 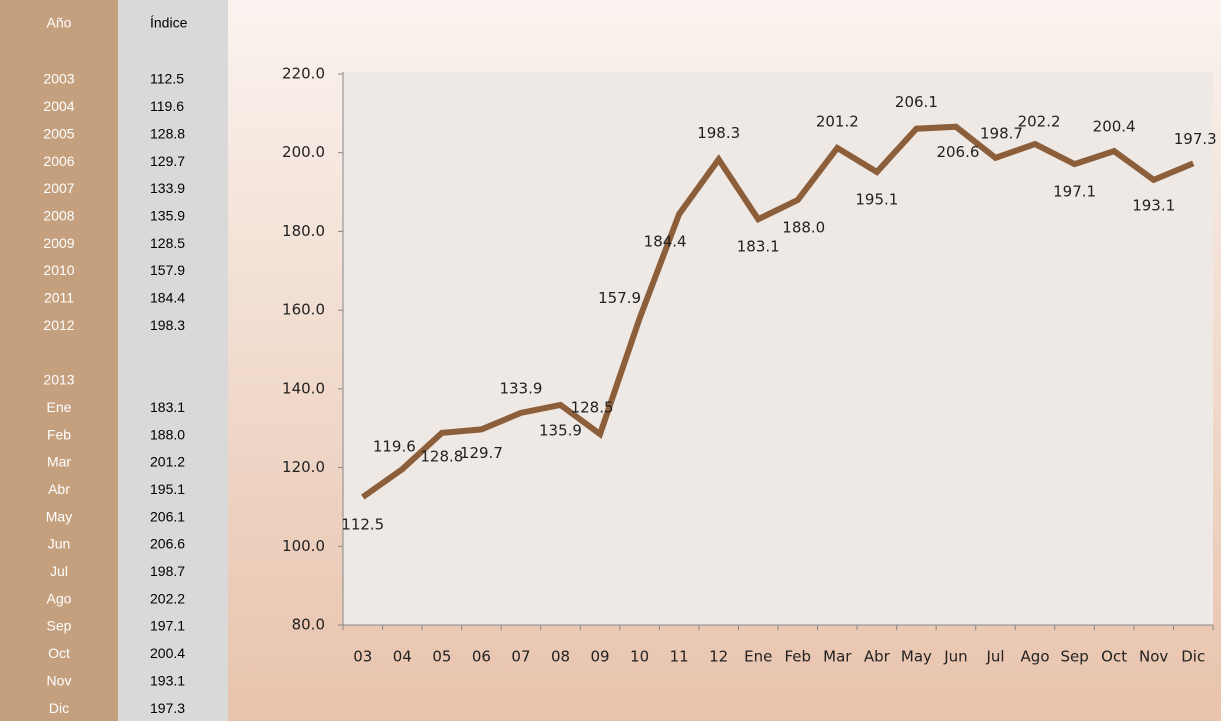 I want to click on x-tick-label: Jun, so click(x=955, y=657).